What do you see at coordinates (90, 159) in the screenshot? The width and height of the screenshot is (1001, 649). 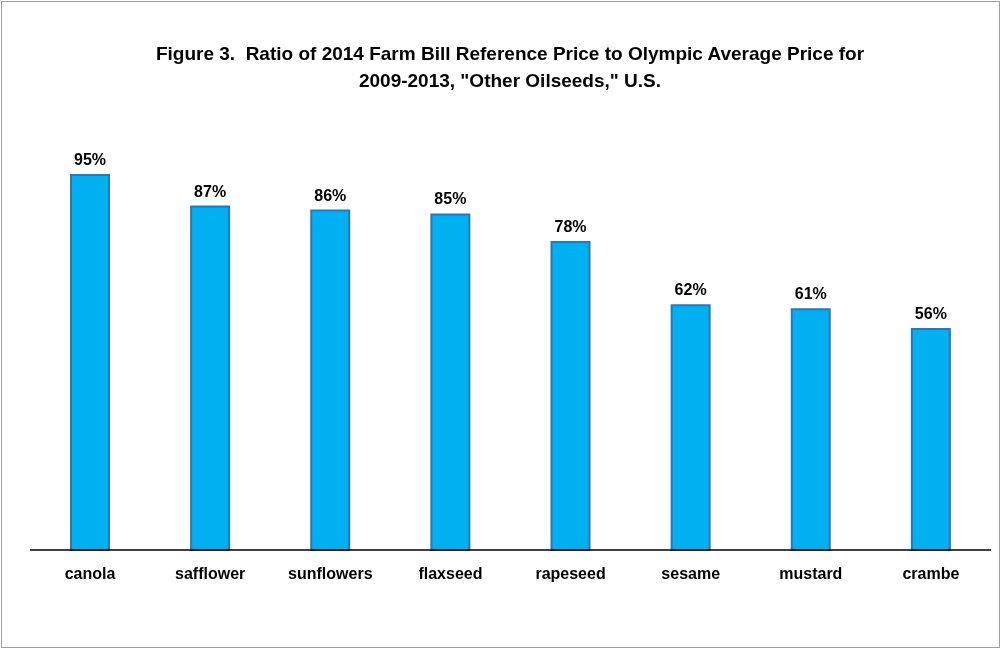 I see `data-label: 95%` at bounding box center [90, 159].